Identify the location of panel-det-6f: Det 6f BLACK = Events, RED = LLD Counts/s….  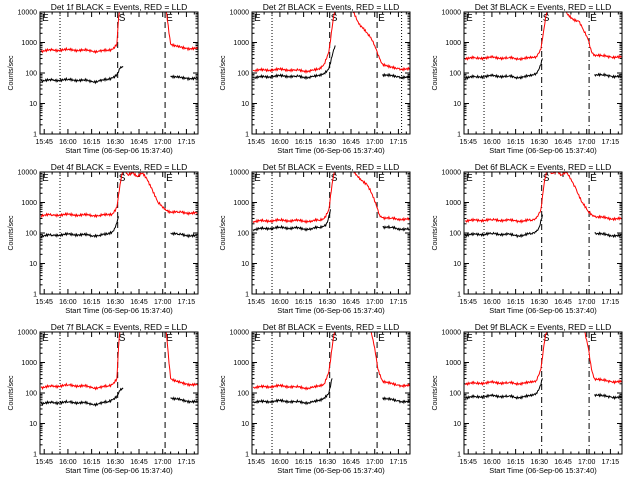
(527, 238).